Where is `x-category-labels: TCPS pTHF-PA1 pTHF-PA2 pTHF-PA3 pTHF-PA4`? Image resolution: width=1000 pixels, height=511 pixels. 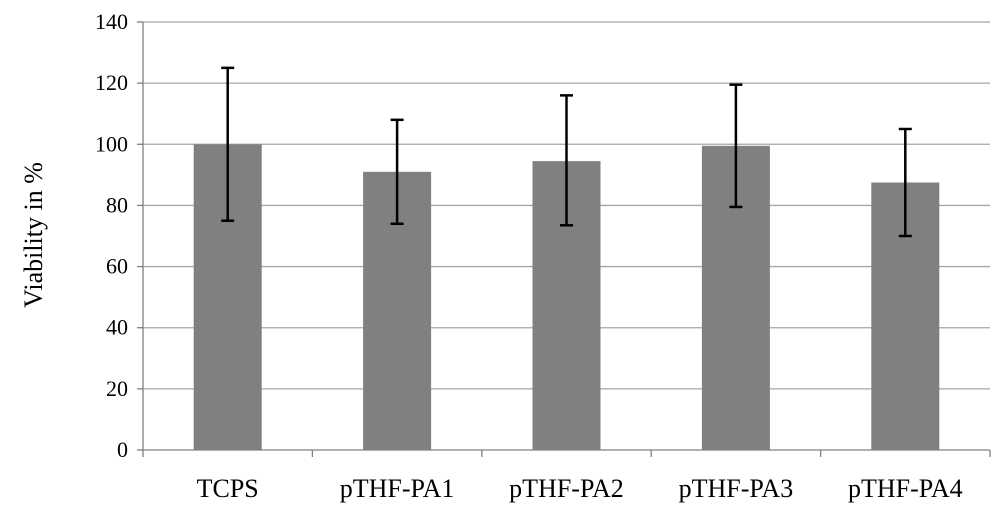
x-category-labels: TCPS pTHF-PA1 pTHF-PA2 pTHF-PA3 pTHF-PA4 is located at coordinates (580, 488).